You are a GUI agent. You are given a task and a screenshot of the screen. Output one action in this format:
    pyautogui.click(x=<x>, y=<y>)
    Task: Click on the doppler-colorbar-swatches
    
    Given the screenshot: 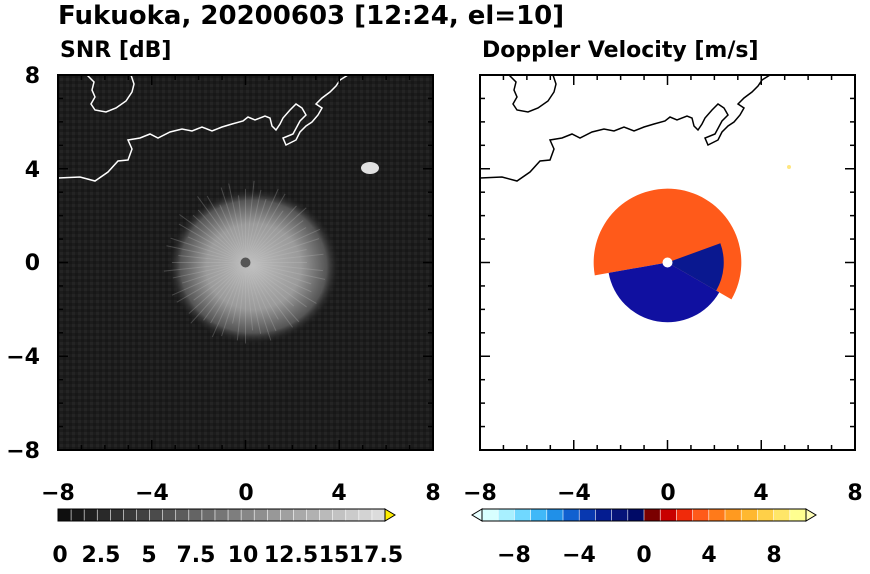 What is the action you would take?
    pyautogui.click(x=644, y=515)
    